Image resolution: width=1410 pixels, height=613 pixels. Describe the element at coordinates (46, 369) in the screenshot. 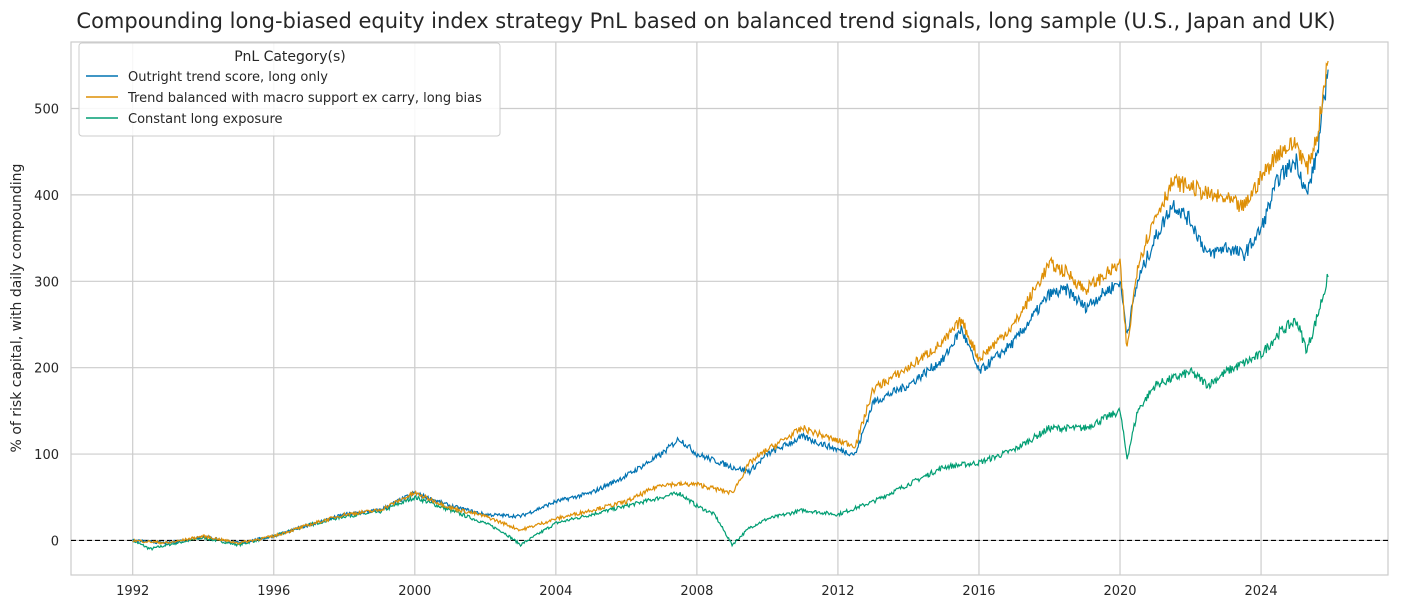

I see `y-tick-label: 200` at that location.